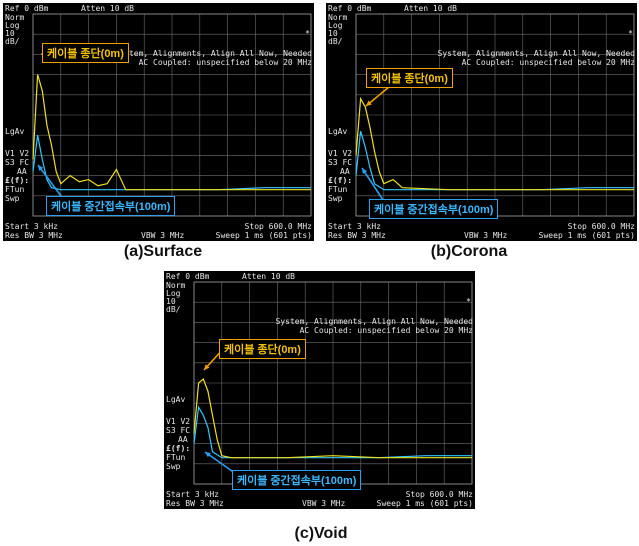 This screenshot has width=639, height=546. Describe the element at coordinates (163, 251) in the screenshot. I see `caption-surface: (a)Surface` at that location.